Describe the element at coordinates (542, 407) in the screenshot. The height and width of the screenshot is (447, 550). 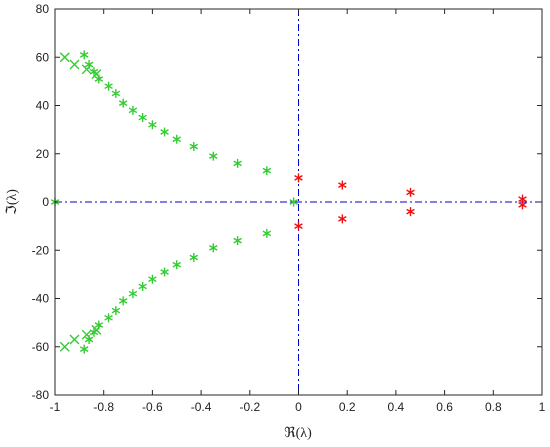
I see `x-tick-label: 1` at that location.